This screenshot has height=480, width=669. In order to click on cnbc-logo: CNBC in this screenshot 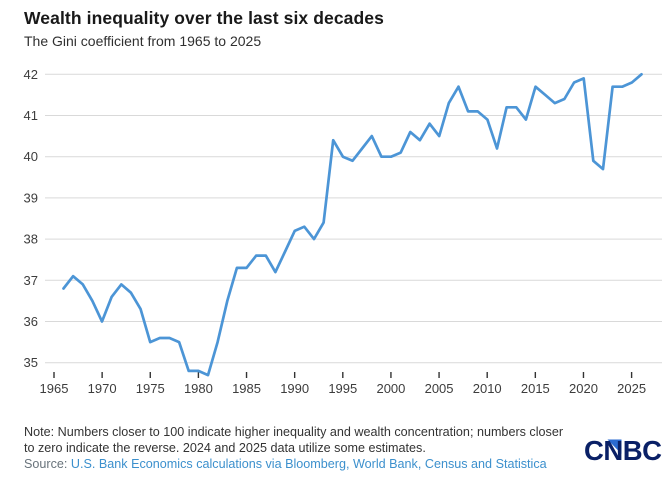, I will do `click(623, 450)`.